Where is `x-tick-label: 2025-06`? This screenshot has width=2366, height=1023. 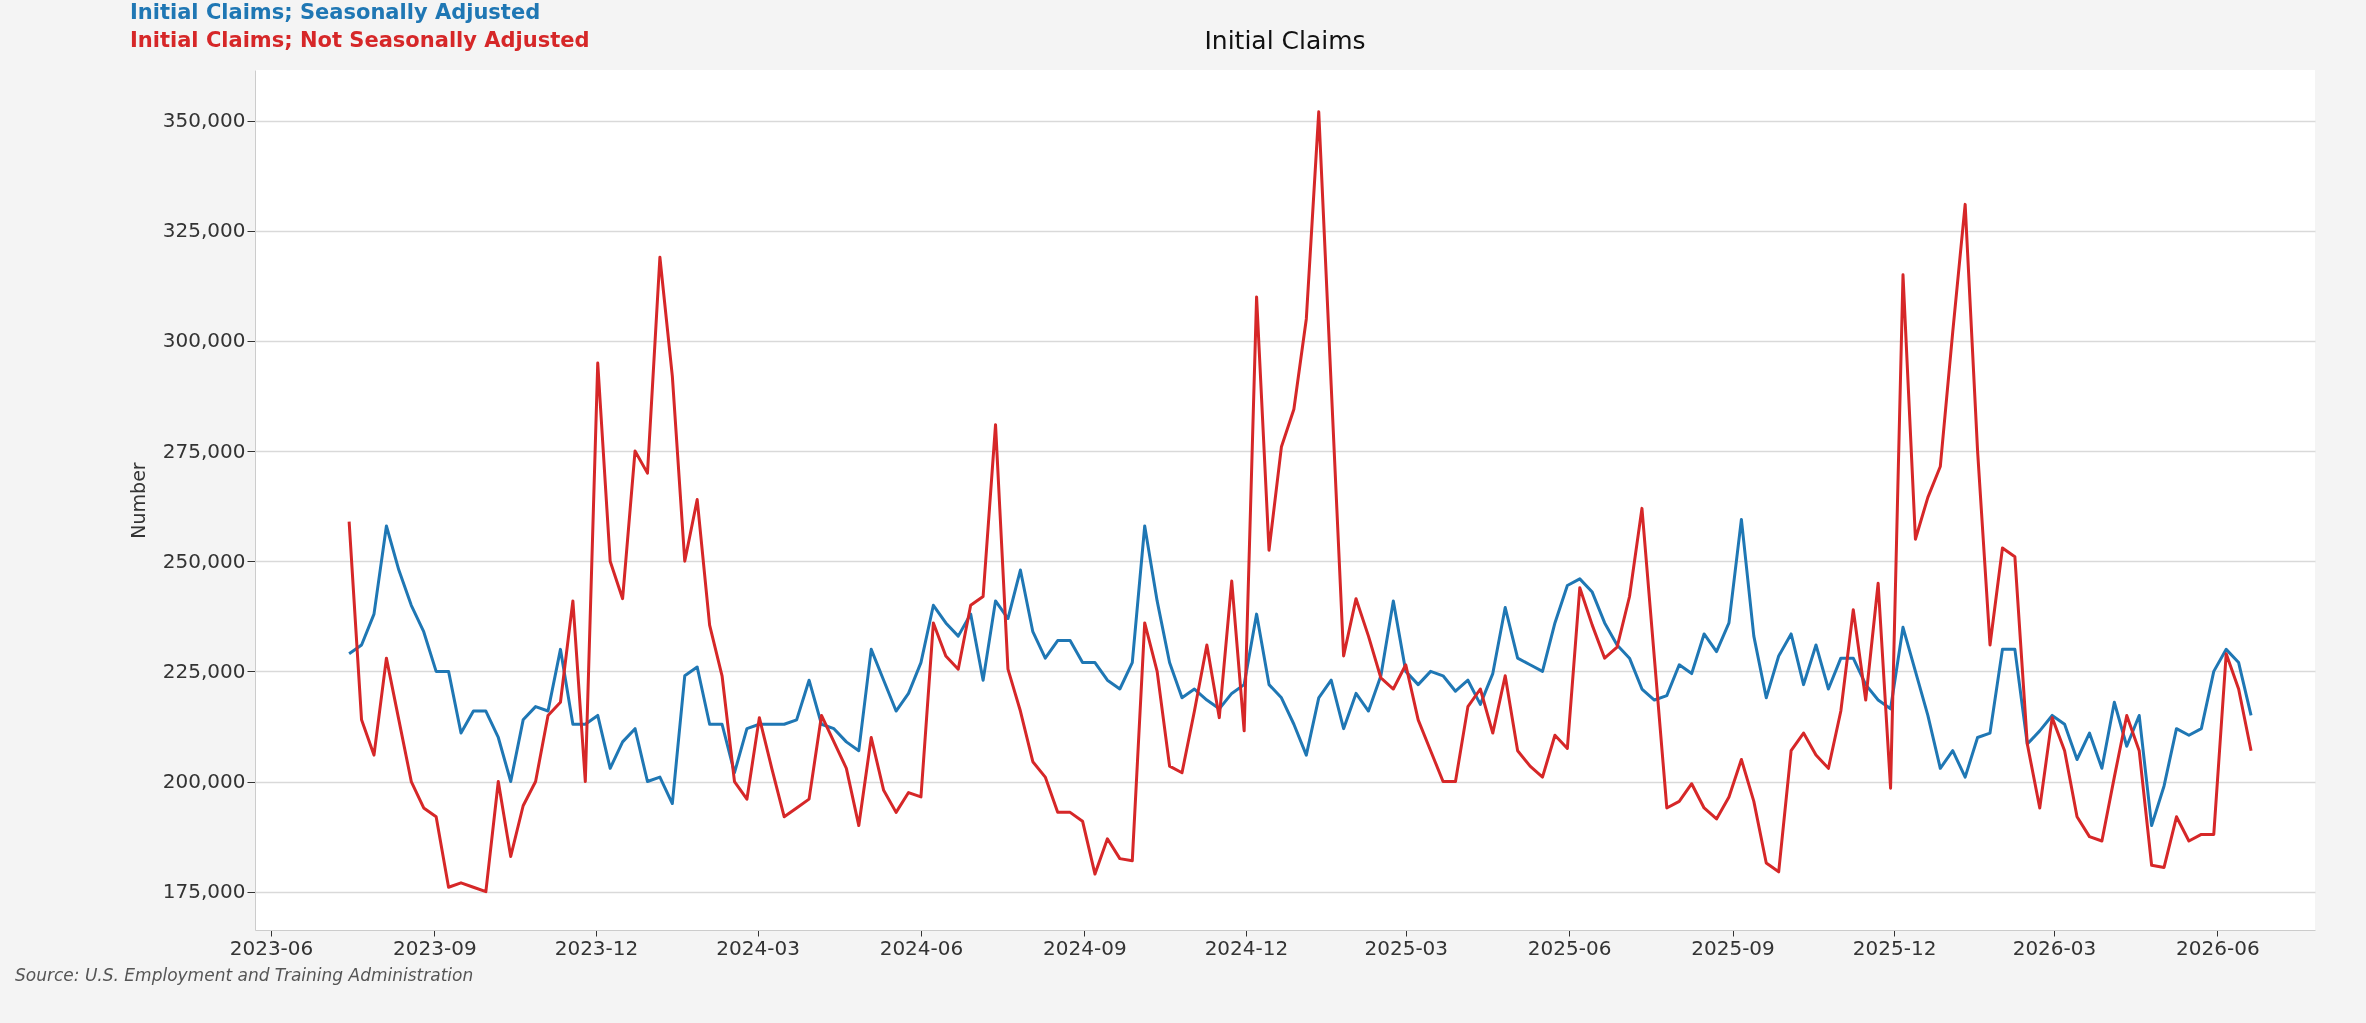
x-tick-label: 2025-06 is located at coordinates (1569, 947).